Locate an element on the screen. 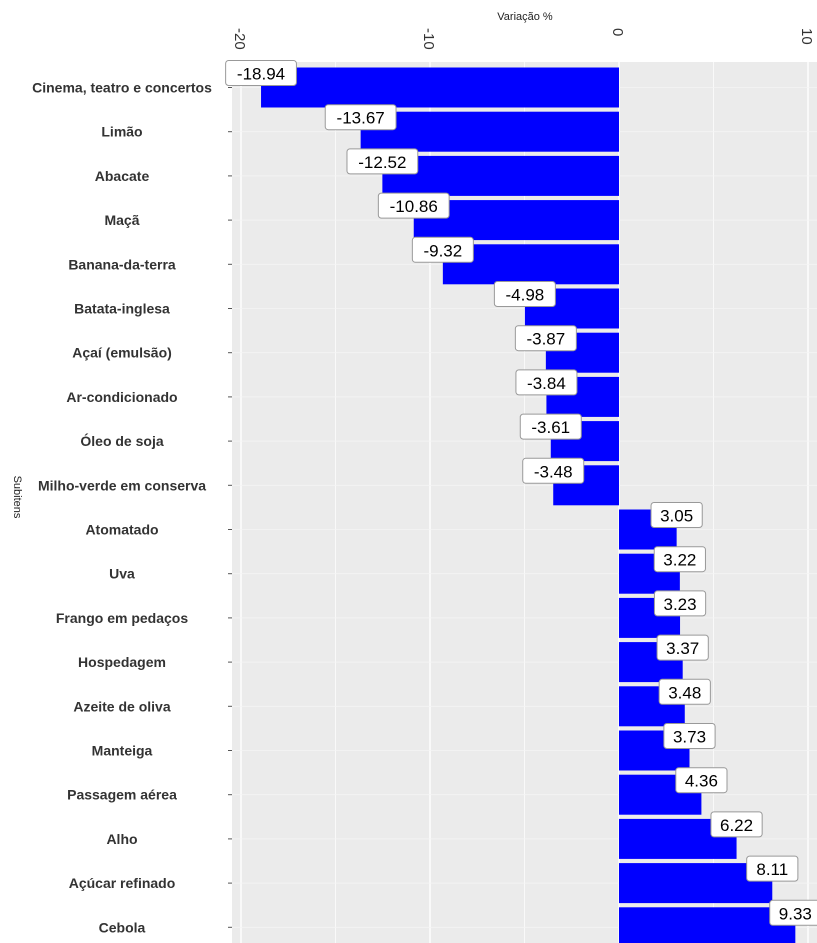 The width and height of the screenshot is (817, 943). category-label: Cebola is located at coordinates (122, 927).